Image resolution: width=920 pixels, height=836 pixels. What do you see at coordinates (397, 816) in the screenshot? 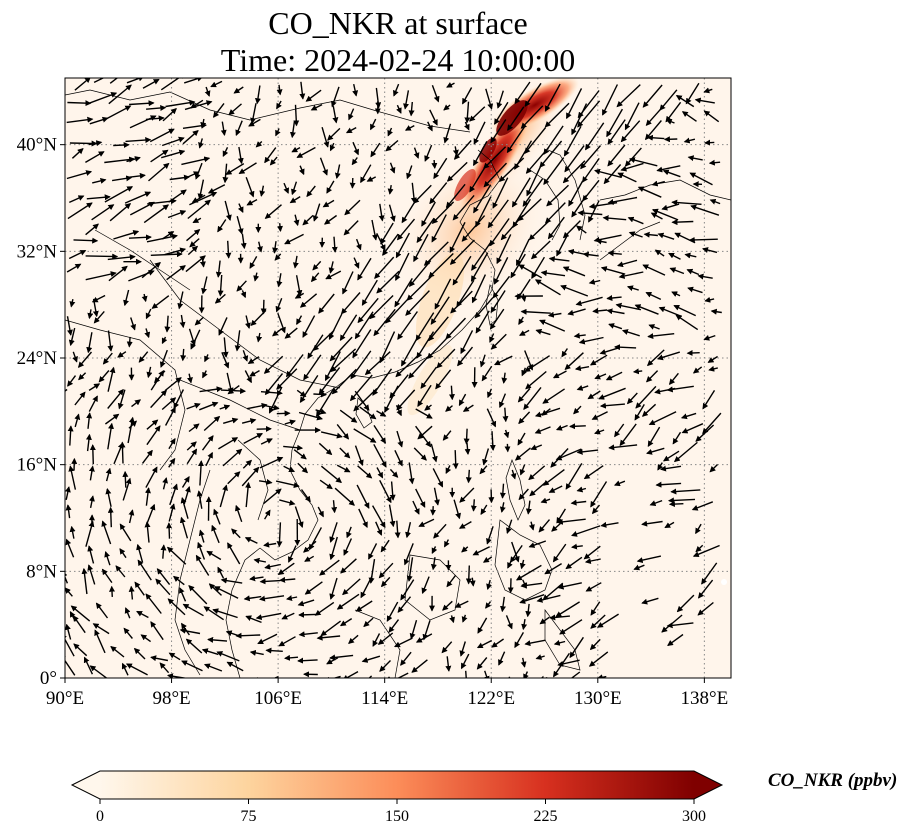
I see `colorbar-tick-label: 150` at bounding box center [397, 816].